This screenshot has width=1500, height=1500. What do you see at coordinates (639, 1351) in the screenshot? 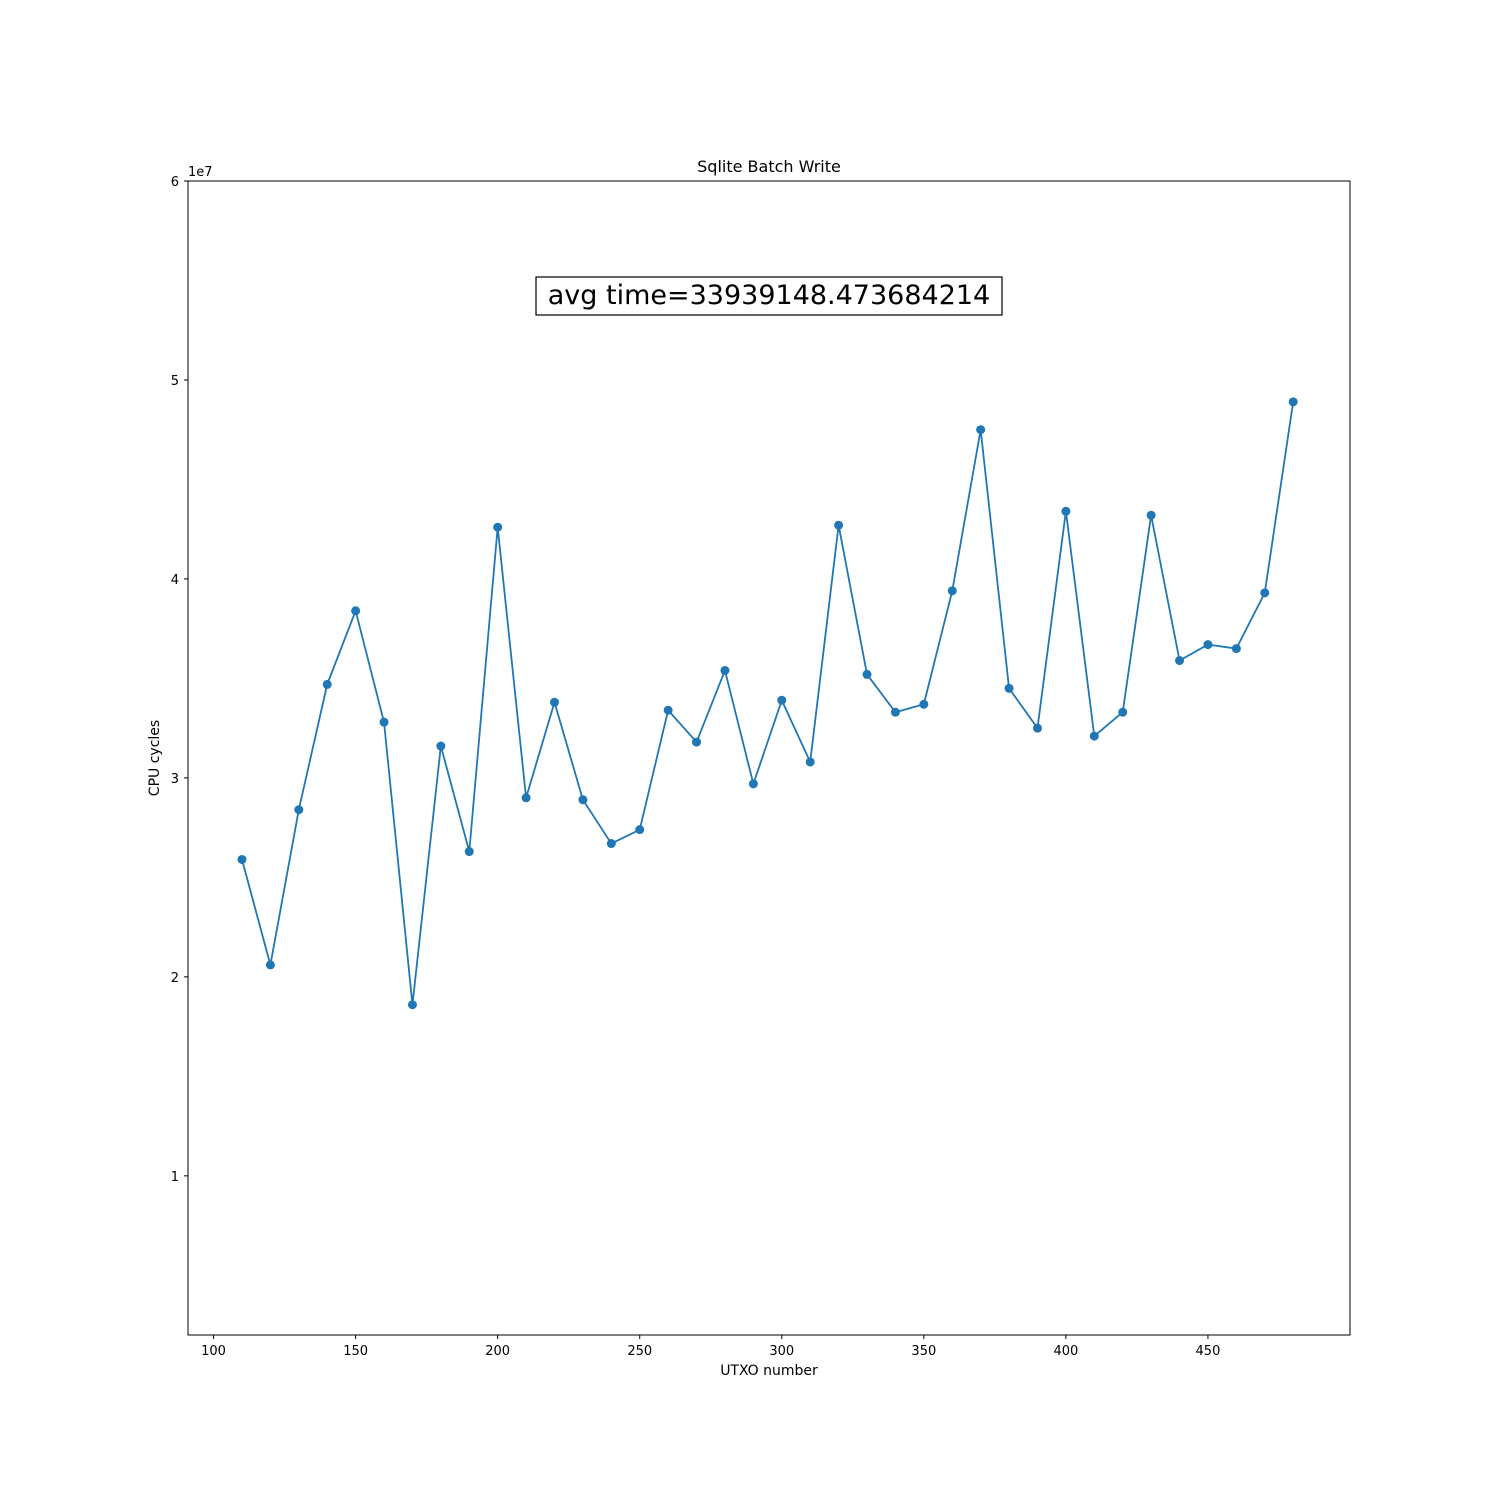
I see `x-tick-label: 250` at bounding box center [639, 1351].